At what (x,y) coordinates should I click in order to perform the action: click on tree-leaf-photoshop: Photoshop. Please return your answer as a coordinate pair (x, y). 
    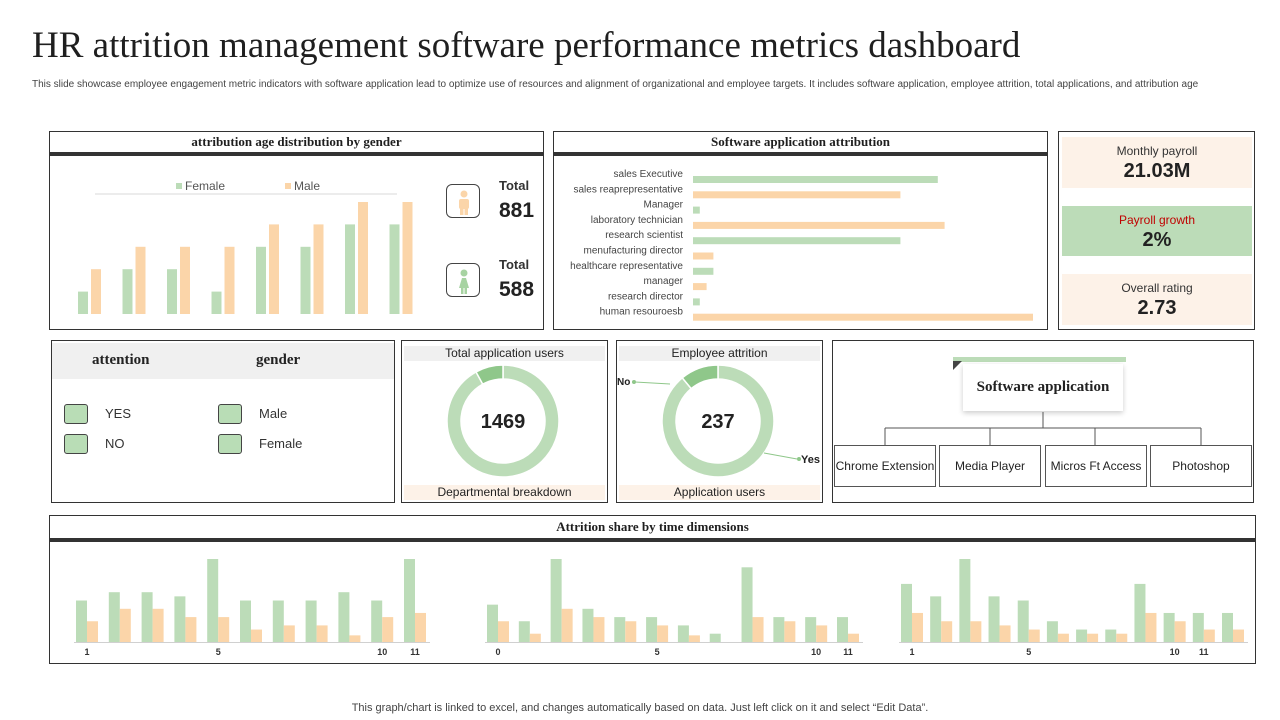
    Looking at the image, I should click on (1201, 466).